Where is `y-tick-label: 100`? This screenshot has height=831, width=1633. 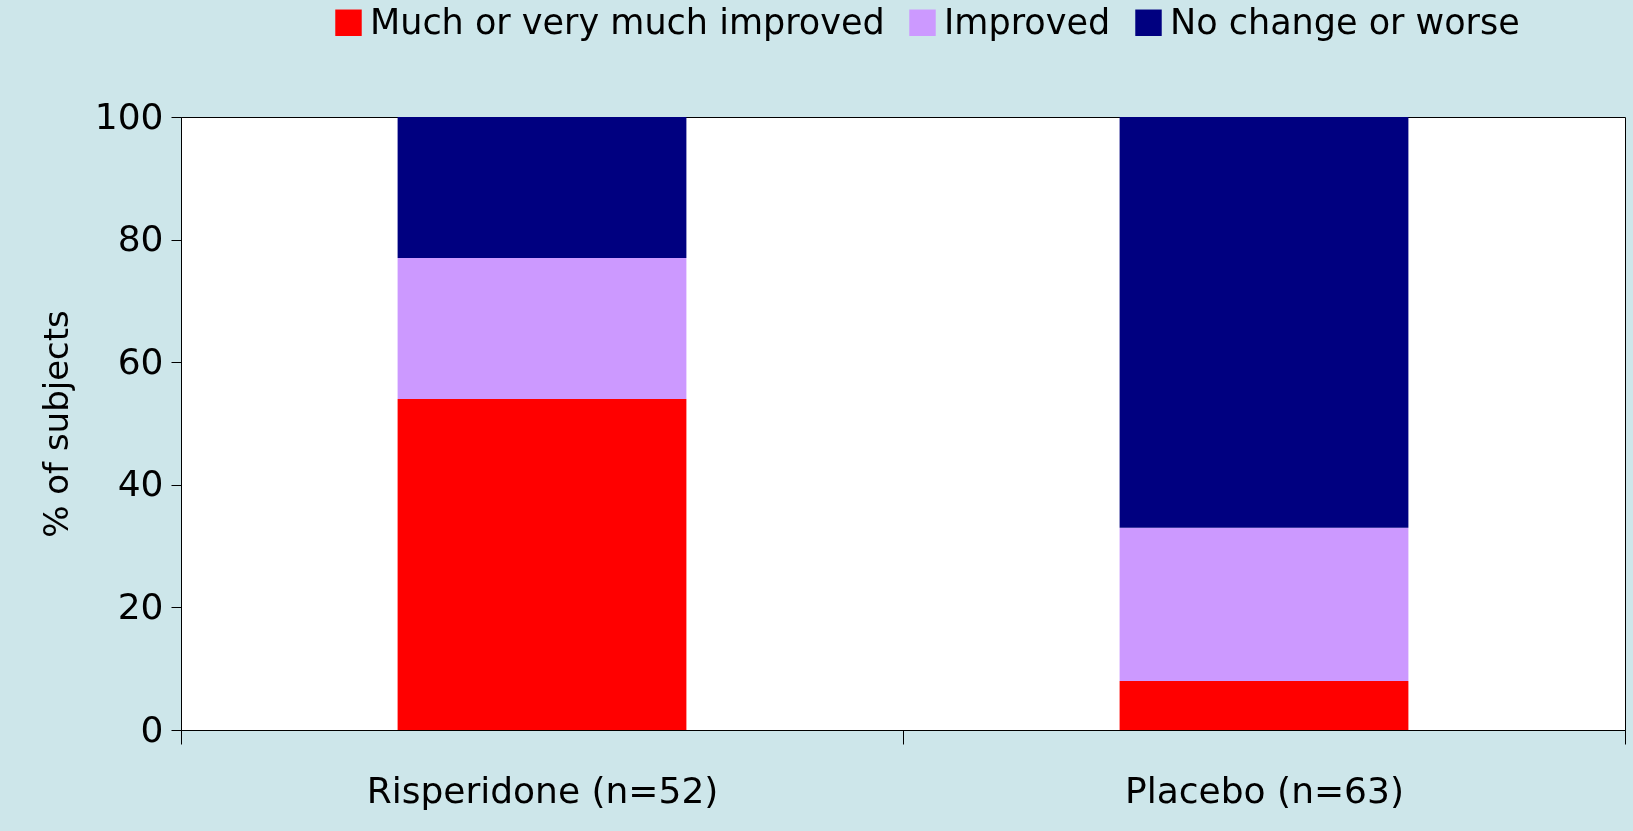 y-tick-label: 100 is located at coordinates (129, 116).